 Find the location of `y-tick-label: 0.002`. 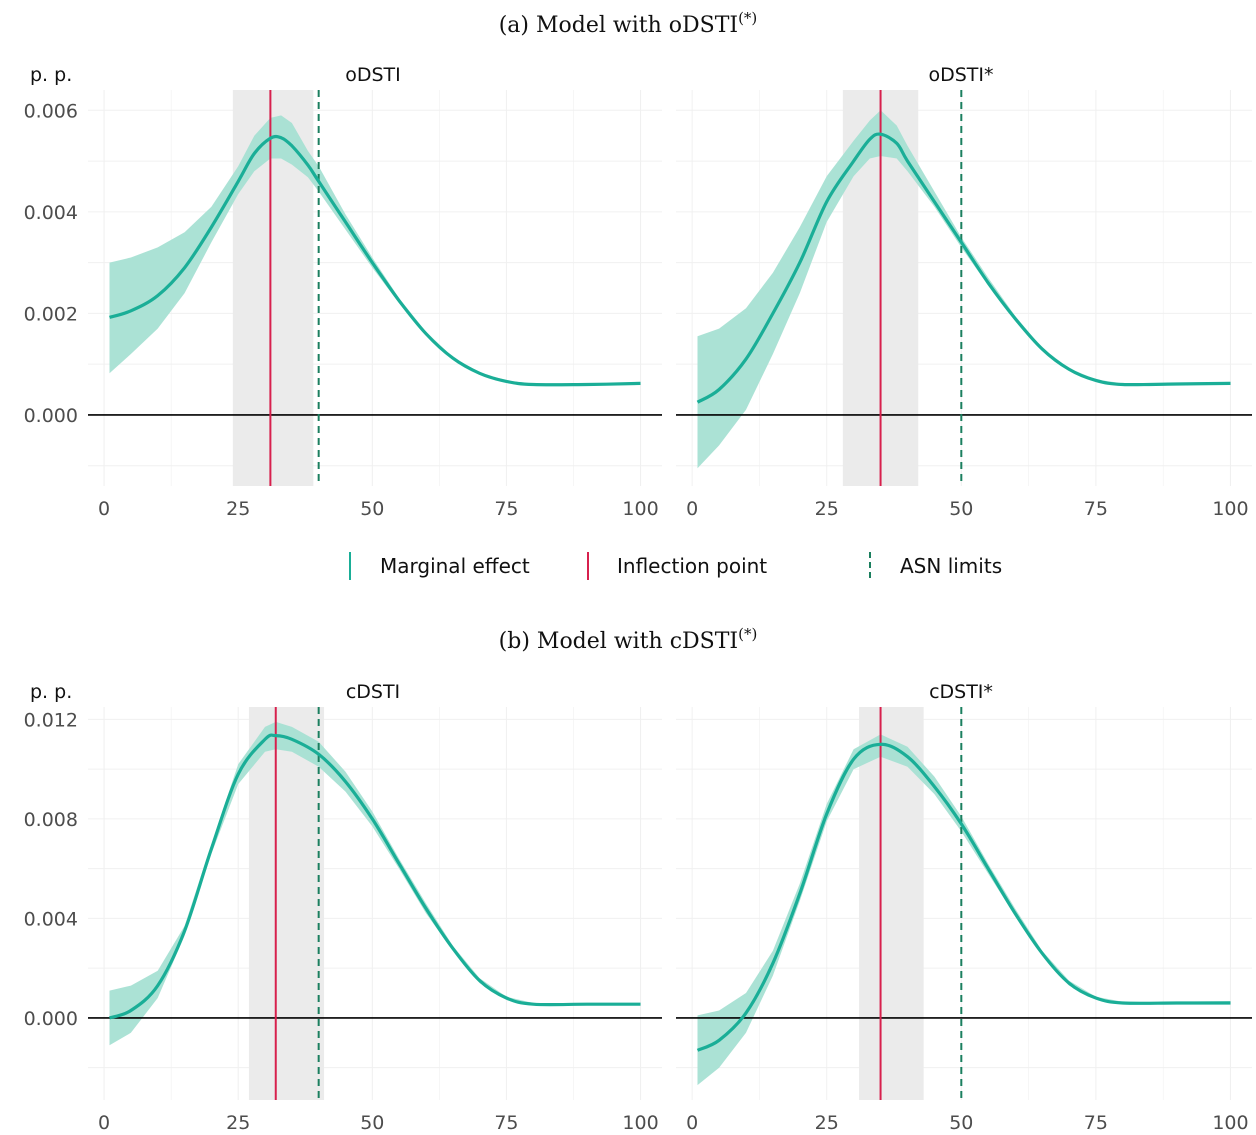

y-tick-label: 0.002 is located at coordinates (51, 314).